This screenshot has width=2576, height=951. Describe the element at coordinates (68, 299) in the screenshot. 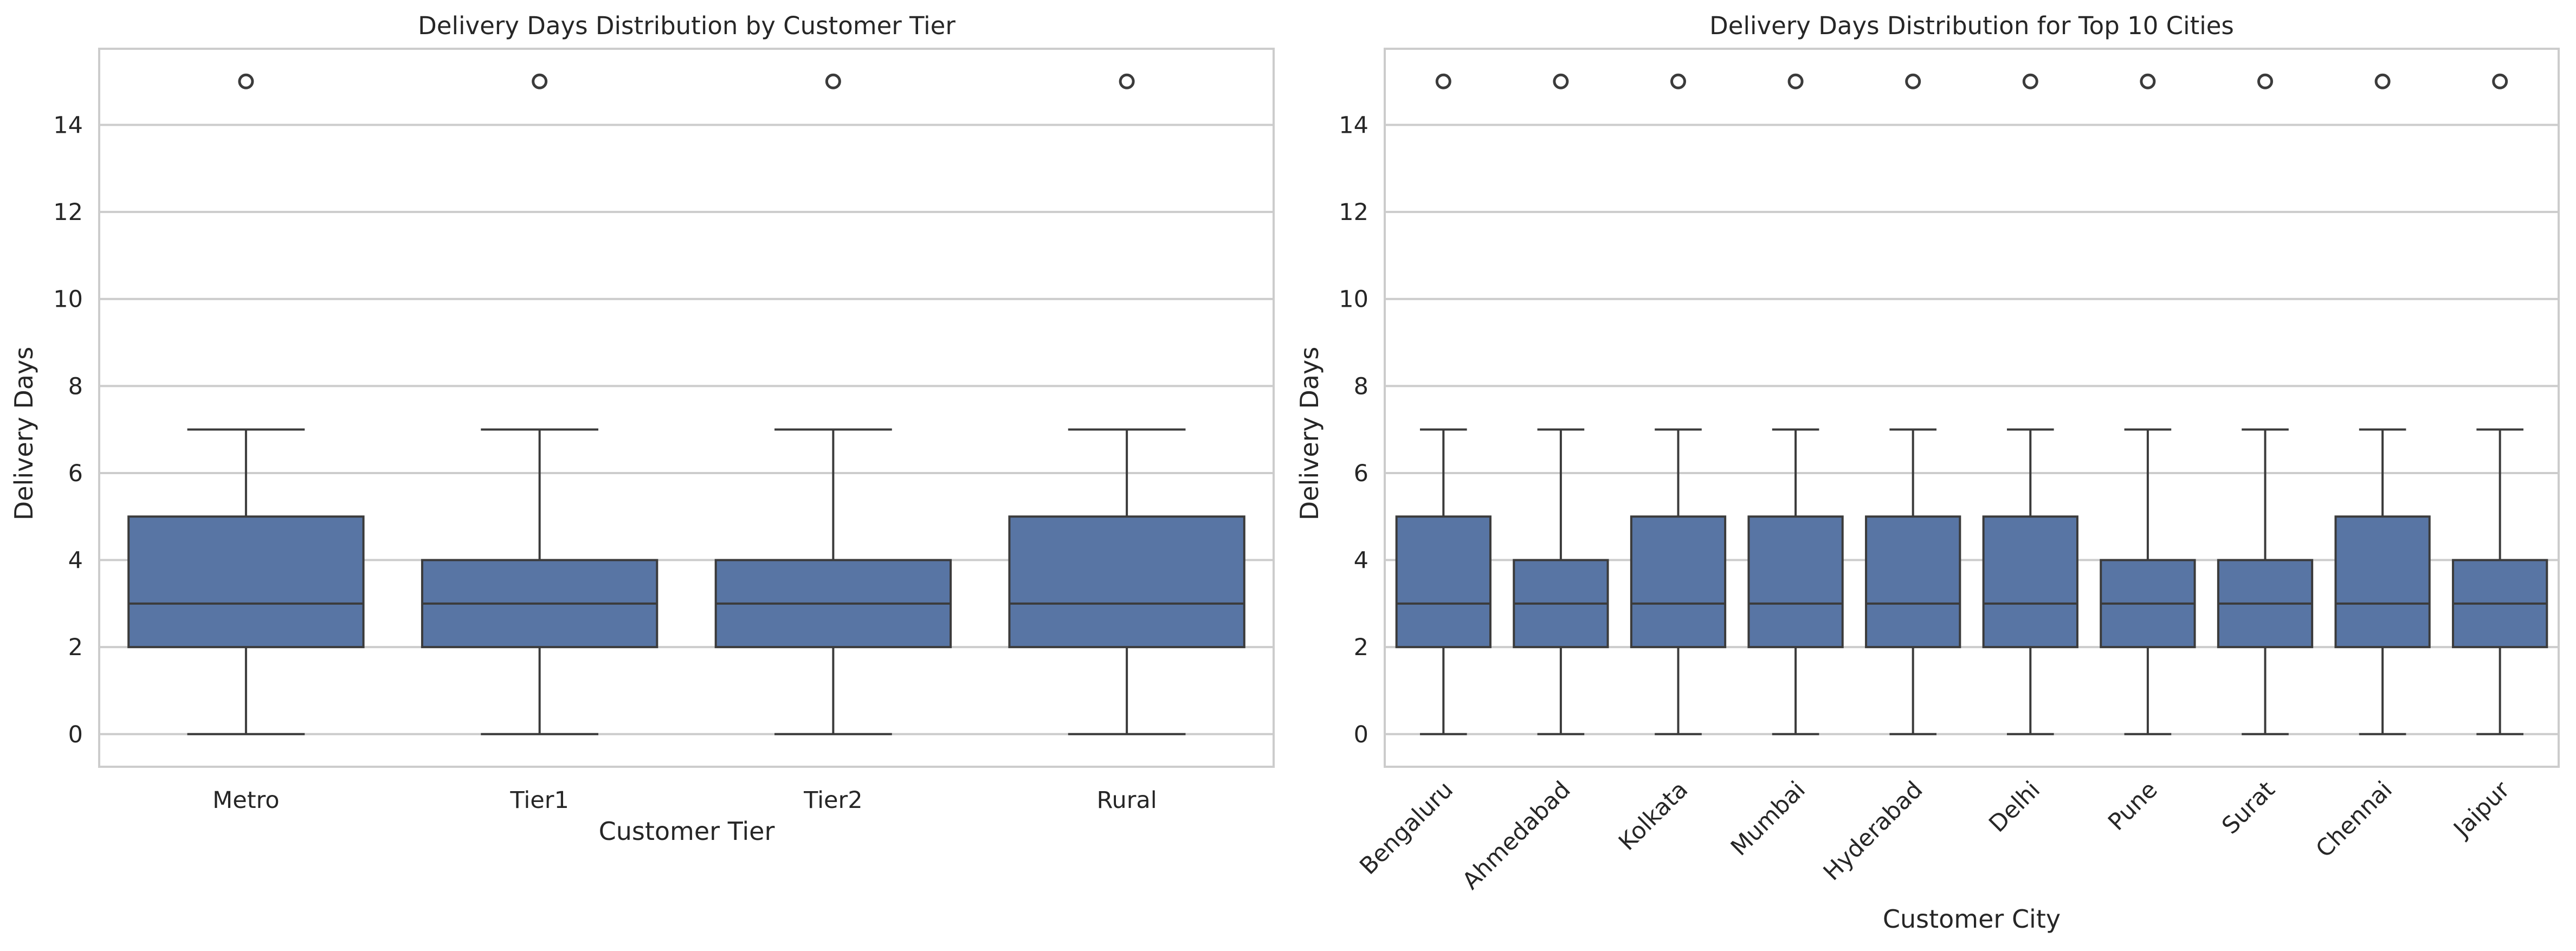

I see `tier-y-tick-label: 10` at that location.